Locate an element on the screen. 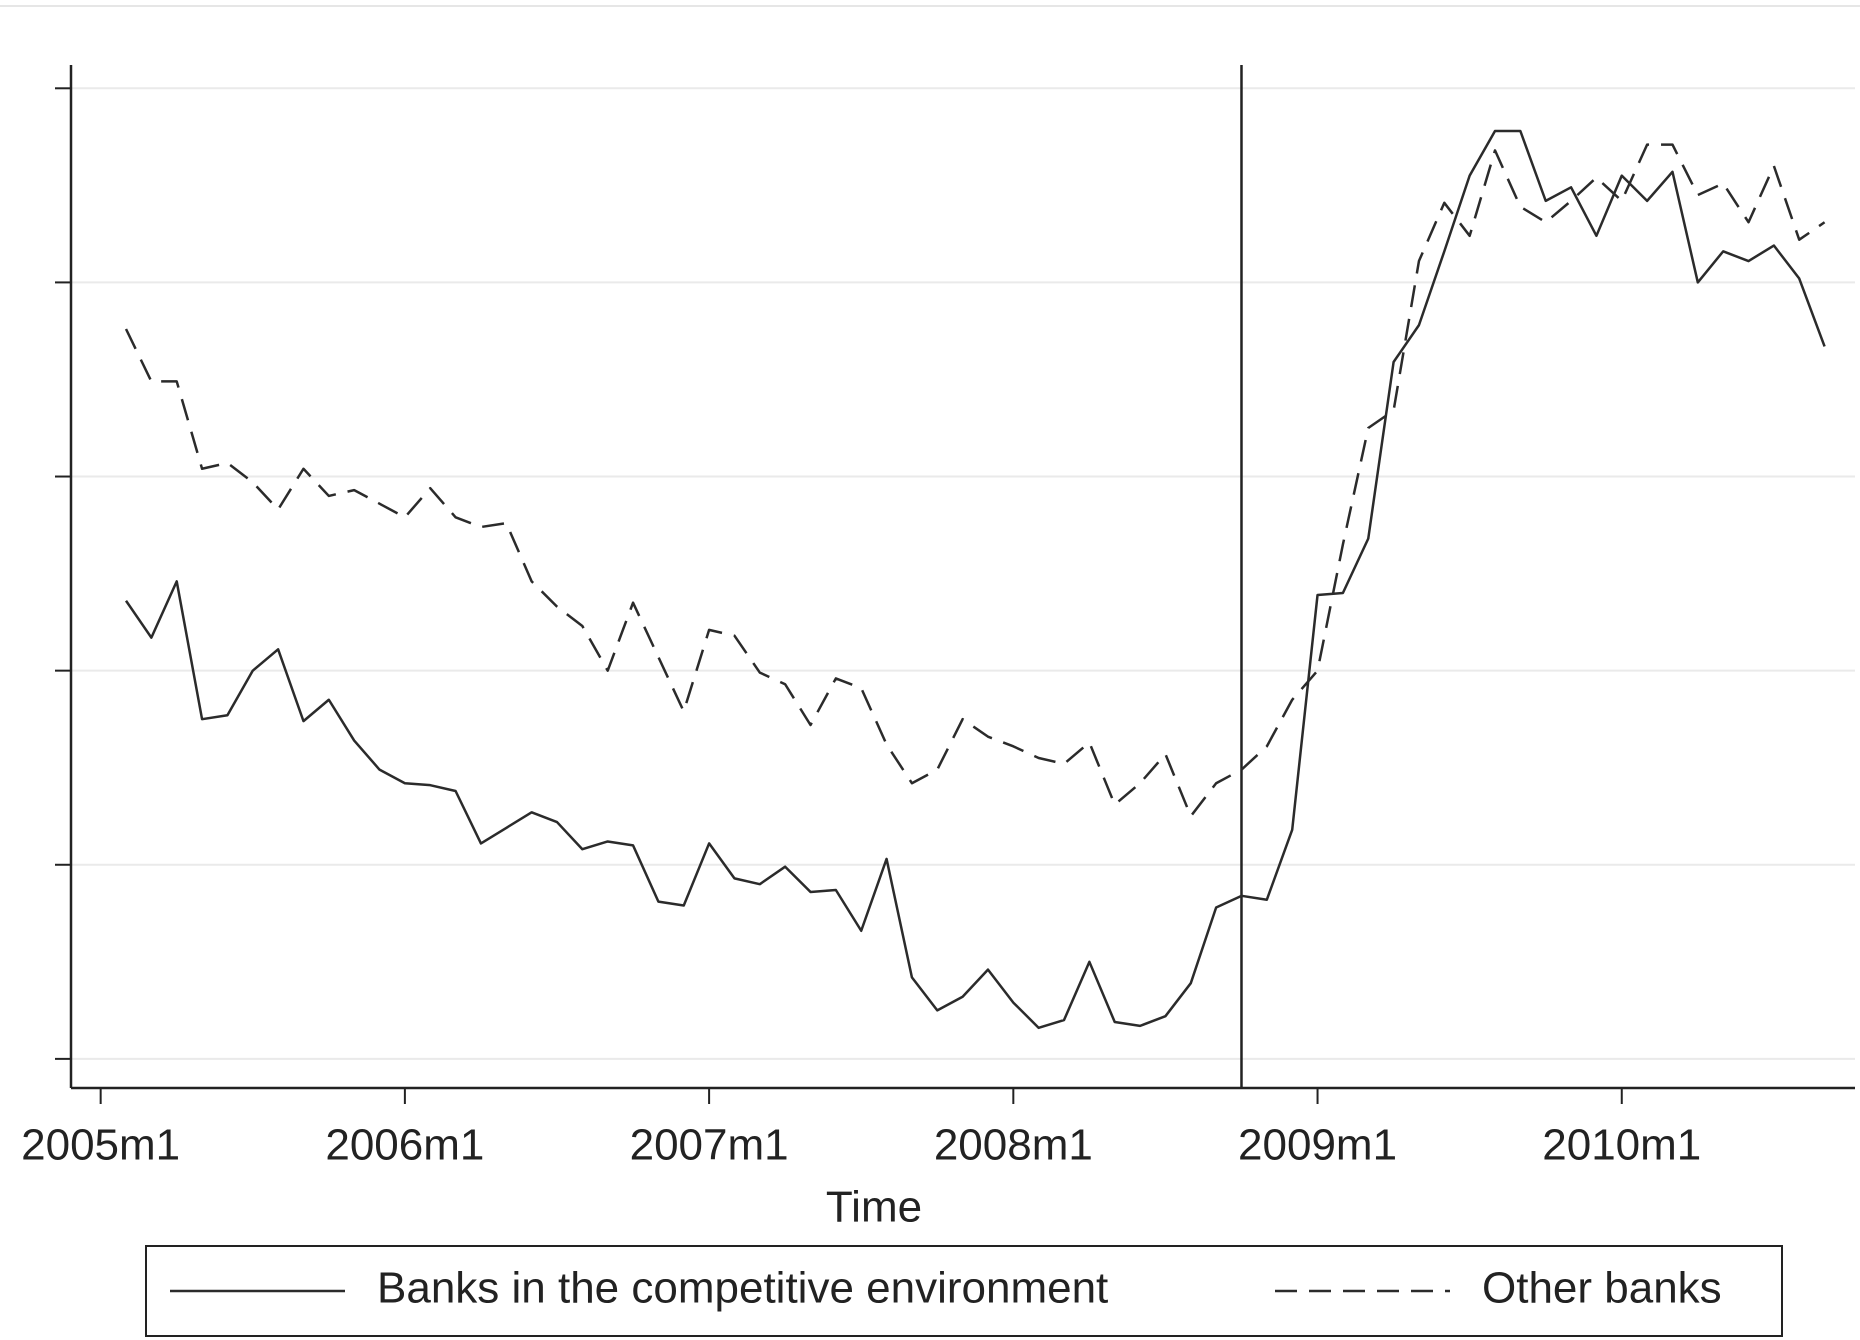 The width and height of the screenshot is (1860, 1340). x-tick-label: 2005m1 is located at coordinates (100, 1145).